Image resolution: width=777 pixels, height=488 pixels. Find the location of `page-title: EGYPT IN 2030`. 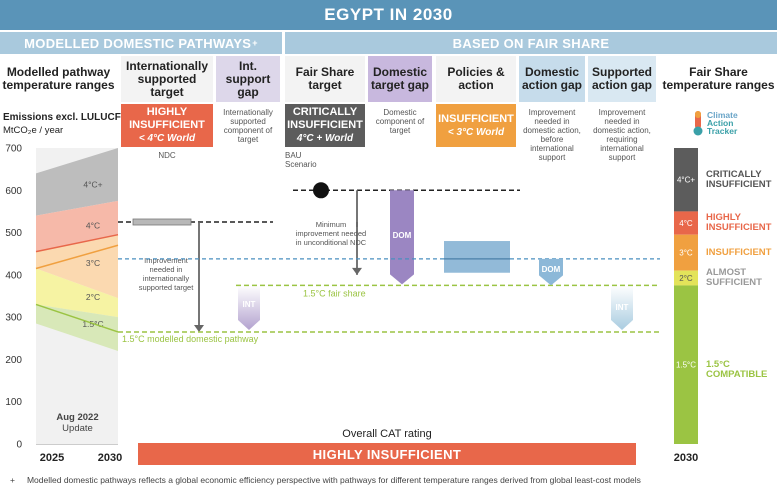

page-title: EGYPT IN 2030 is located at coordinates (388, 15).